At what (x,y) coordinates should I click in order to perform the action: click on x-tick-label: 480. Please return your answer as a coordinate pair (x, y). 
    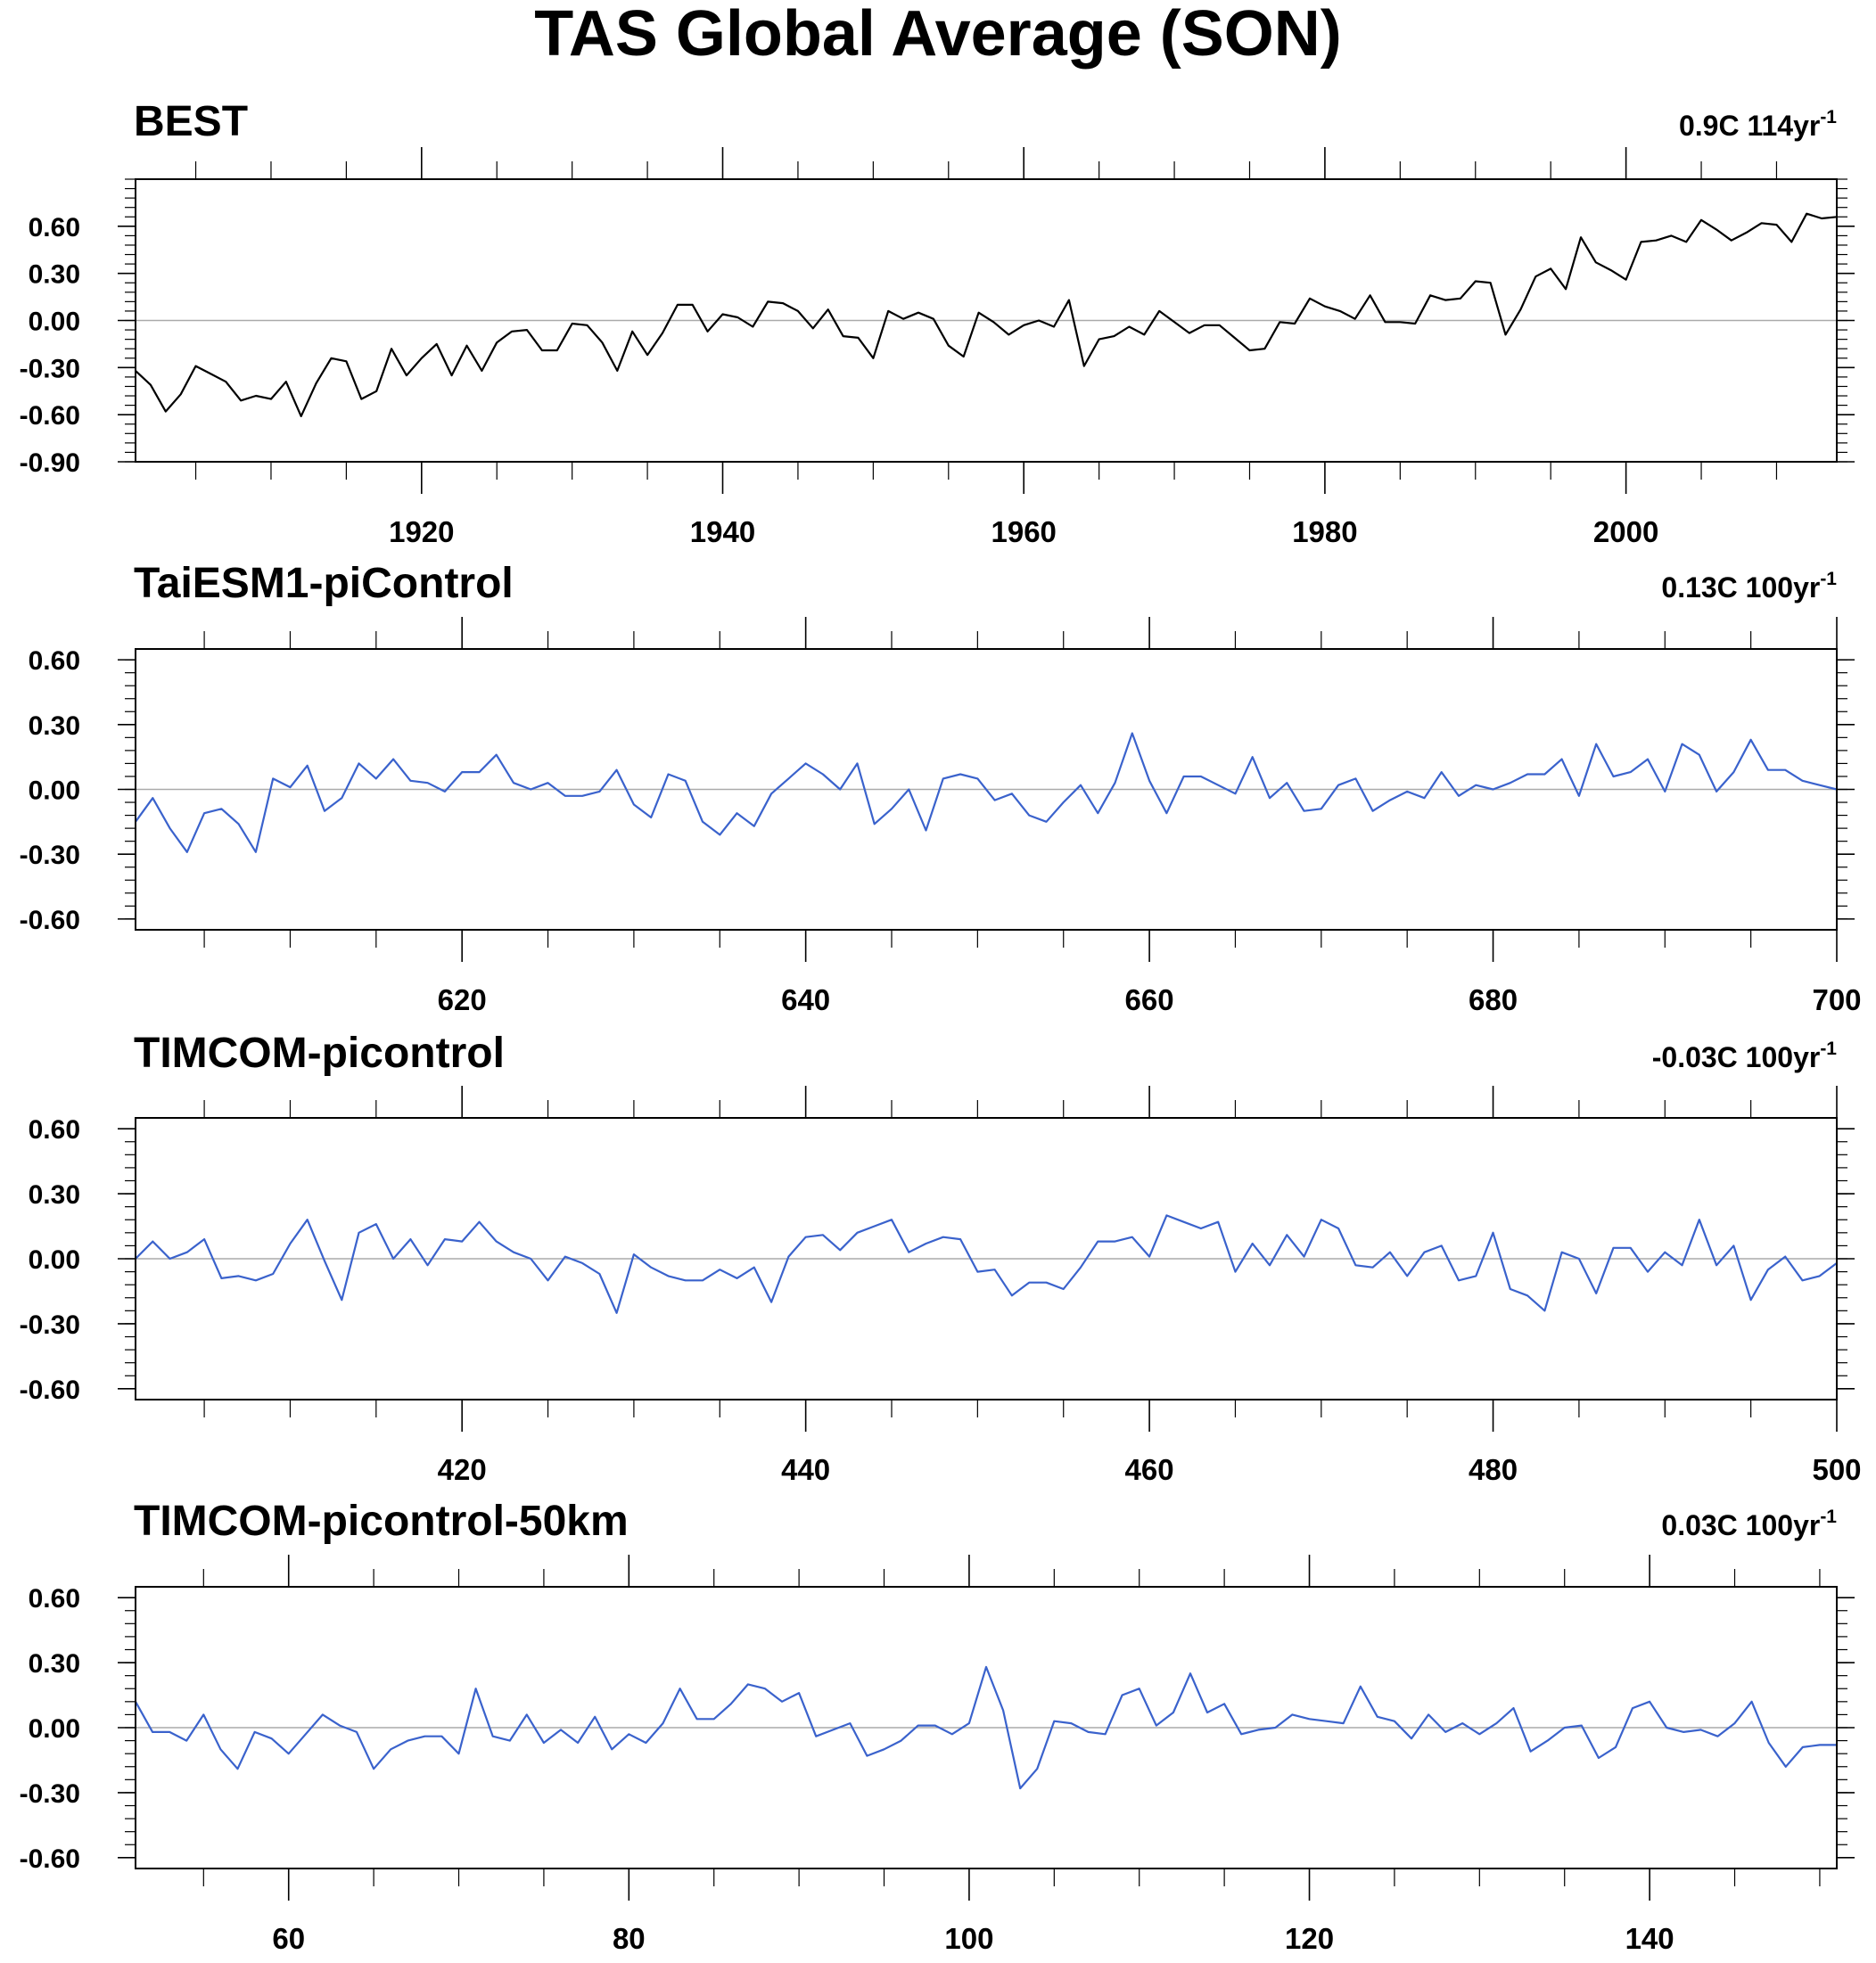
    Looking at the image, I should click on (1493, 1469).